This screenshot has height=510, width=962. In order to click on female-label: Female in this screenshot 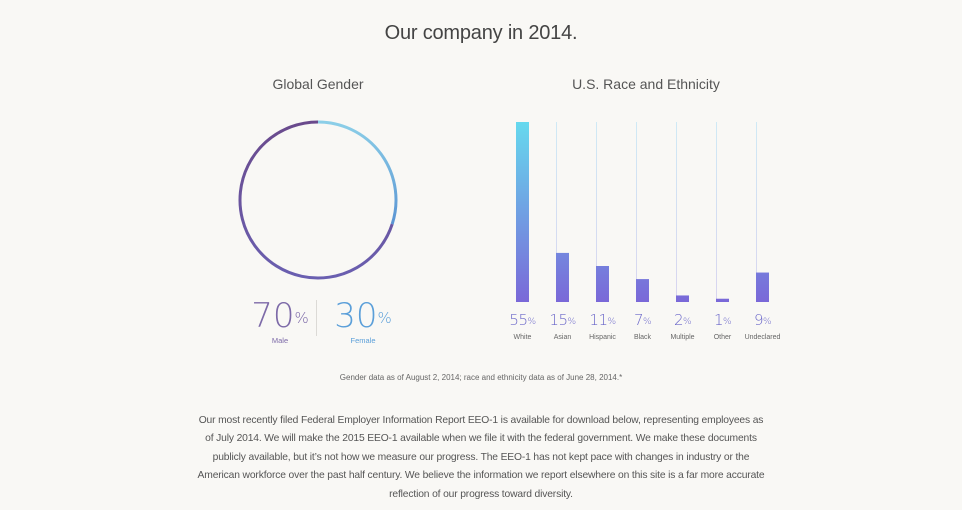, I will do `click(363, 340)`.